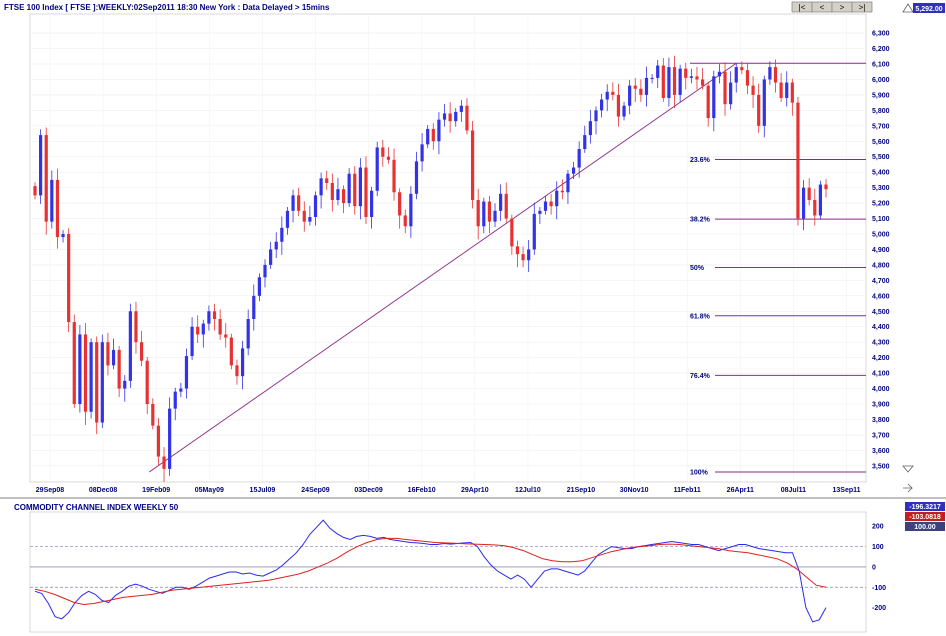 This screenshot has height=636, width=946. I want to click on cci-badge-level, so click(925, 526).